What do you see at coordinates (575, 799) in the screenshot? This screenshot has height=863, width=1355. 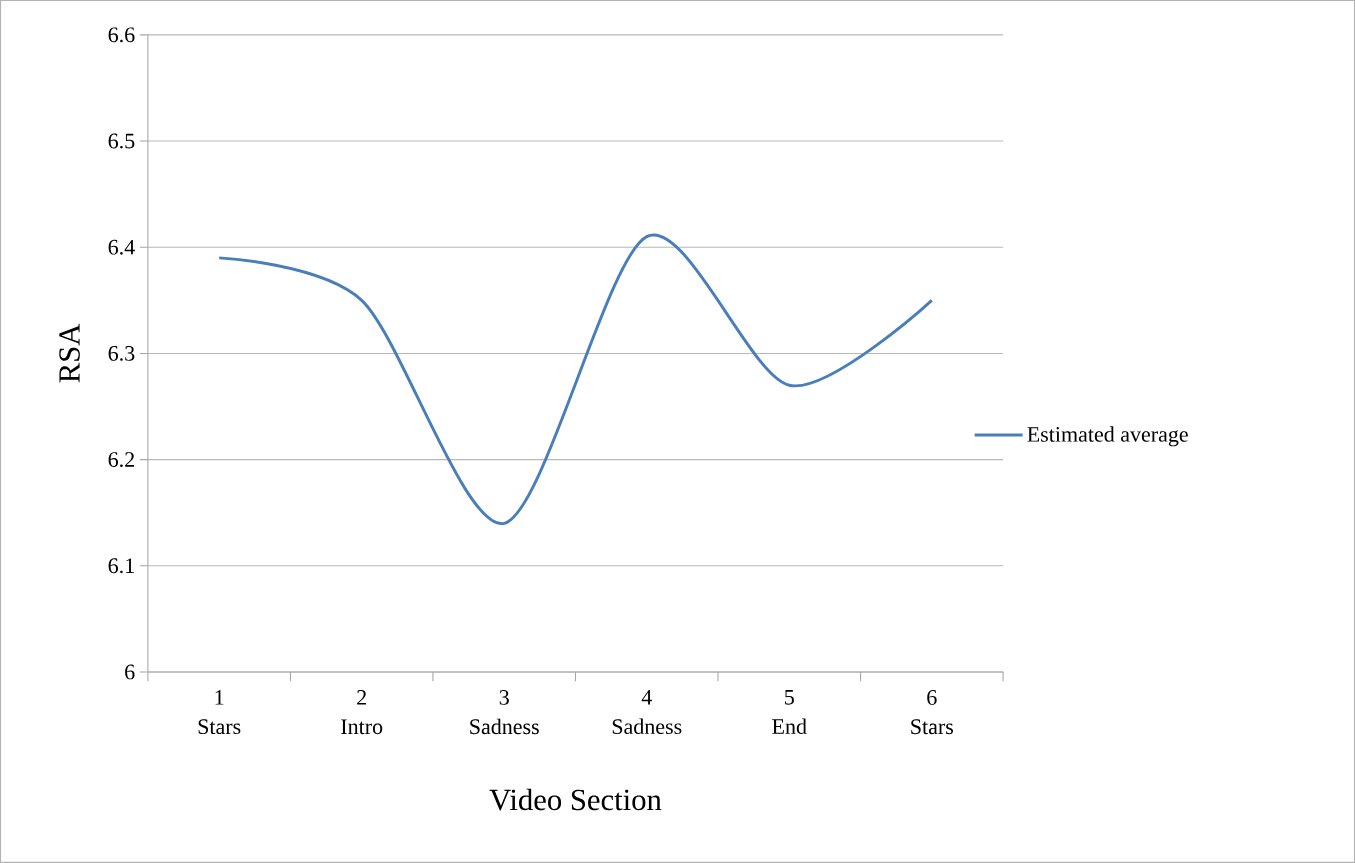 I see `x-axis-title: Video Section` at bounding box center [575, 799].